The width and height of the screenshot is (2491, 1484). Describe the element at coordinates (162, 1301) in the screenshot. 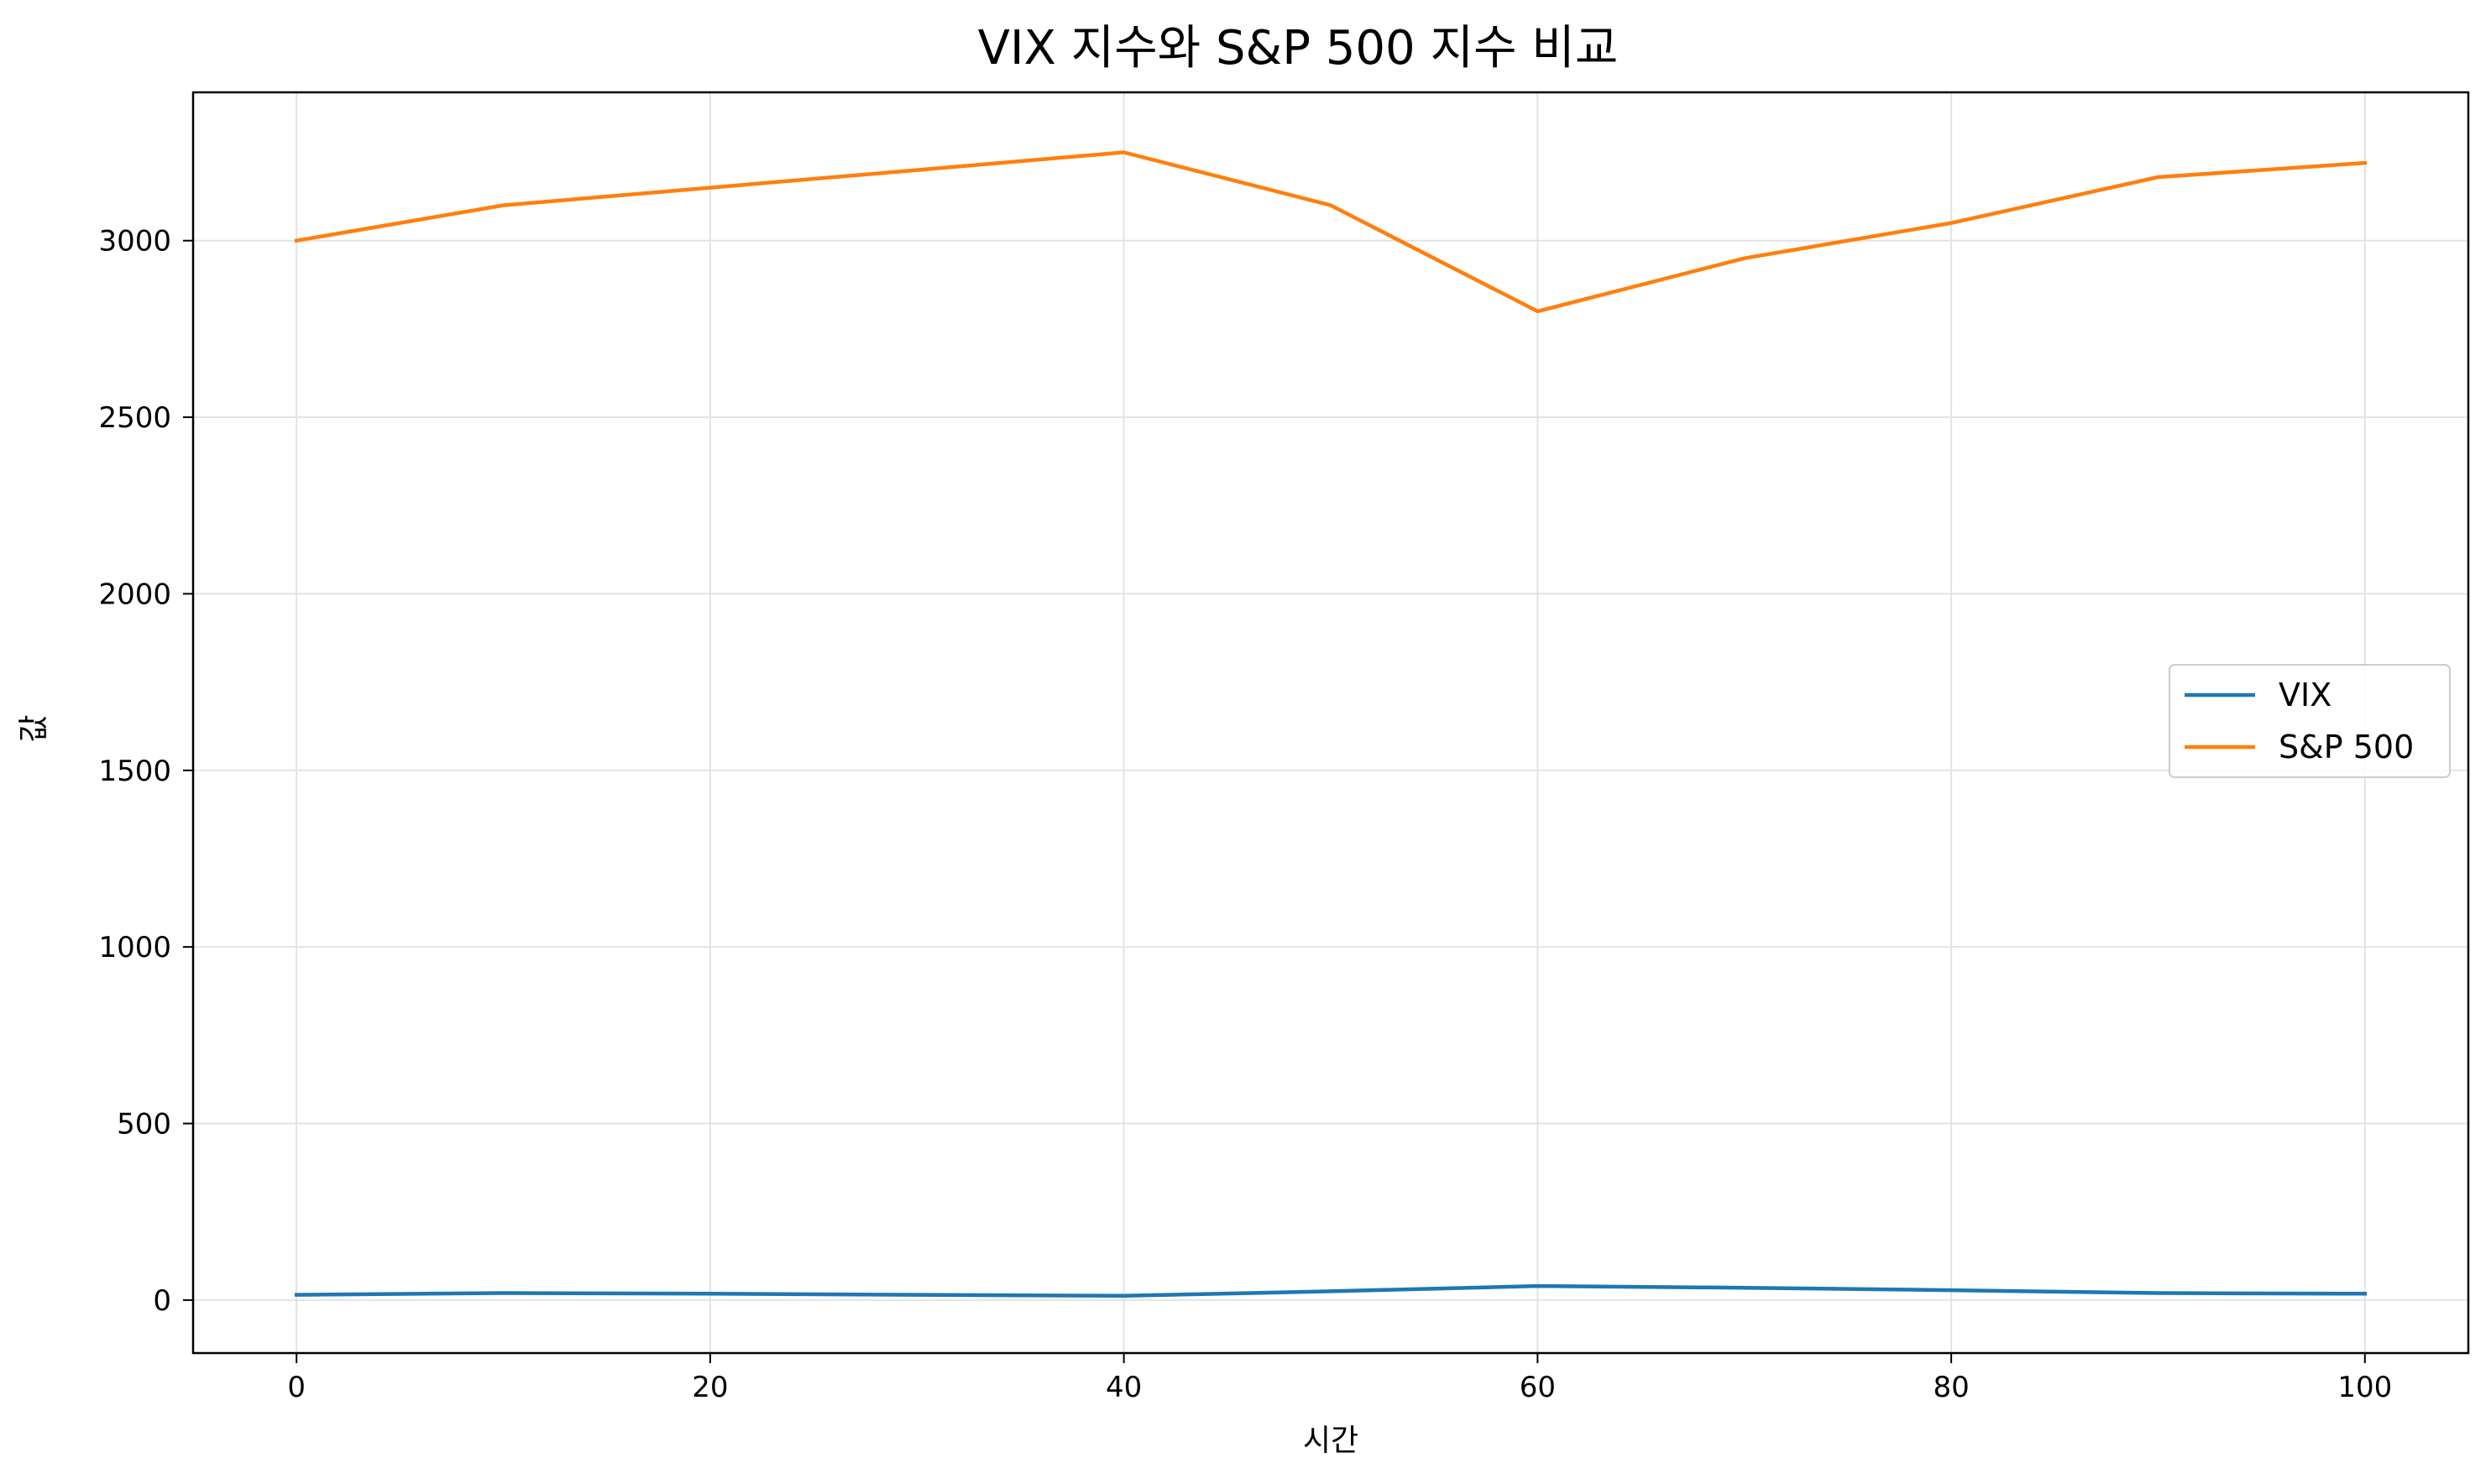

I see `y-tick-label: 0` at that location.